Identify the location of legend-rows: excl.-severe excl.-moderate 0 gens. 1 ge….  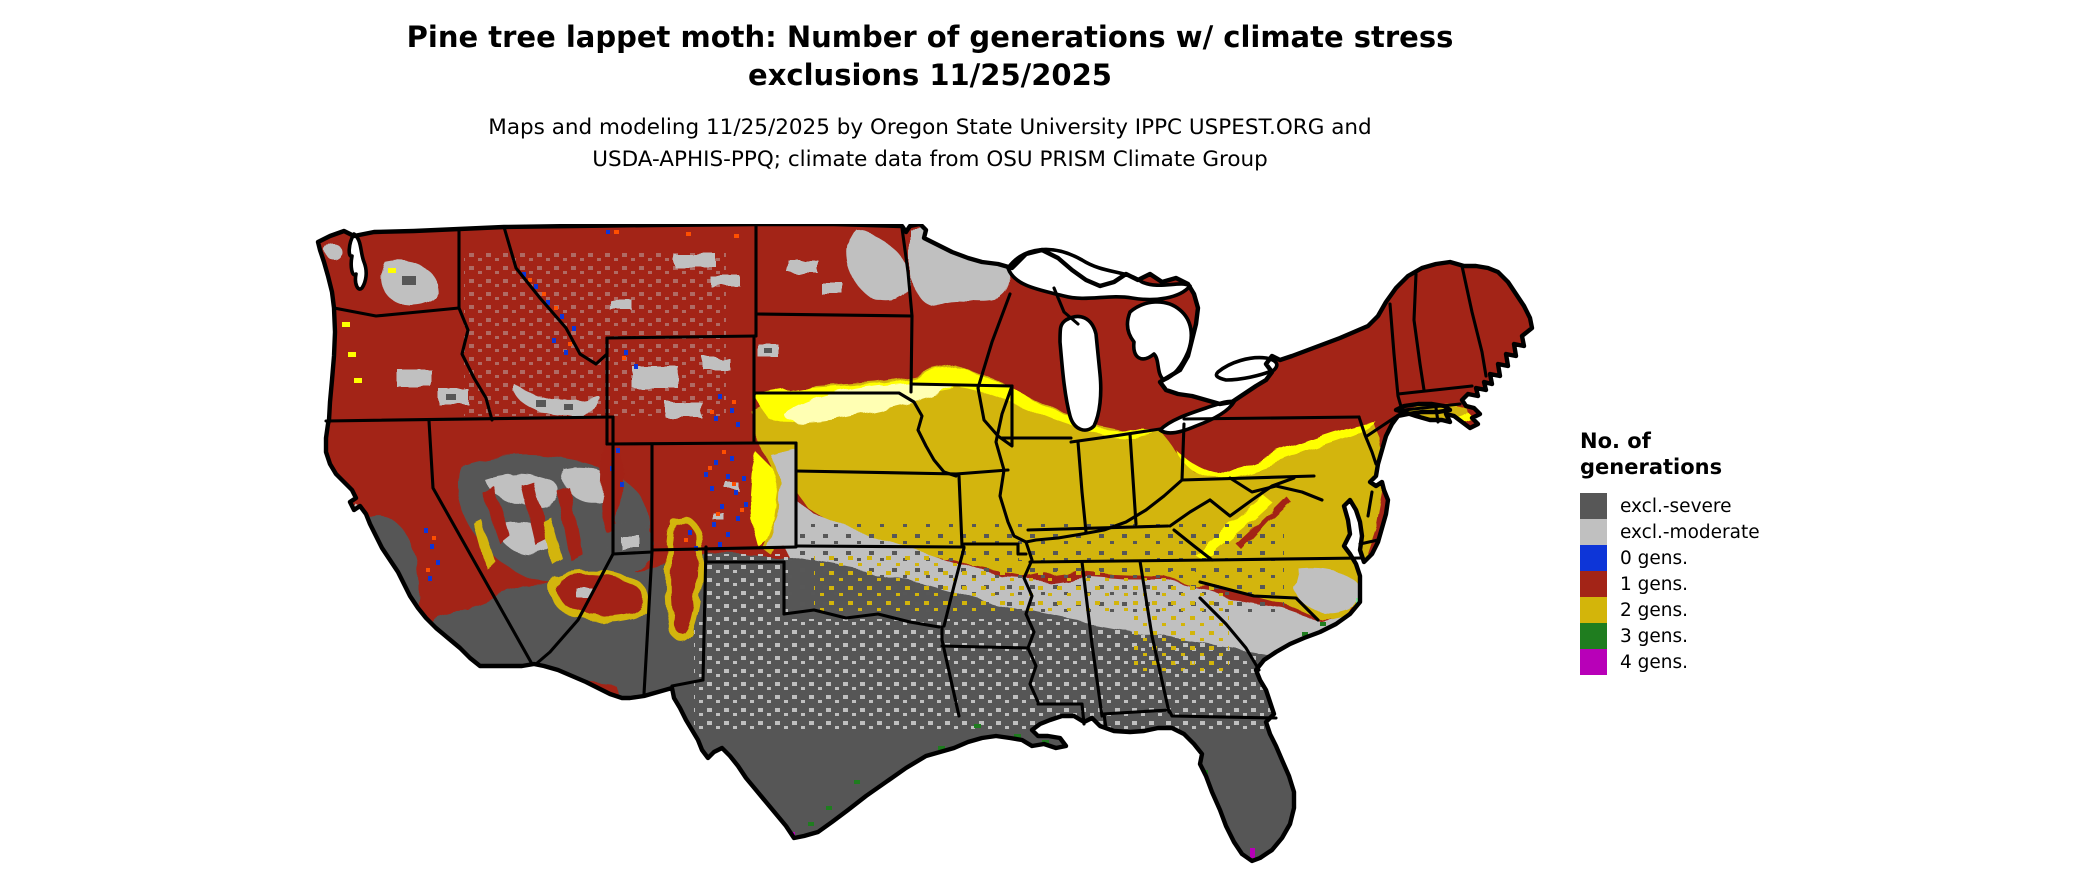
(1730, 584).